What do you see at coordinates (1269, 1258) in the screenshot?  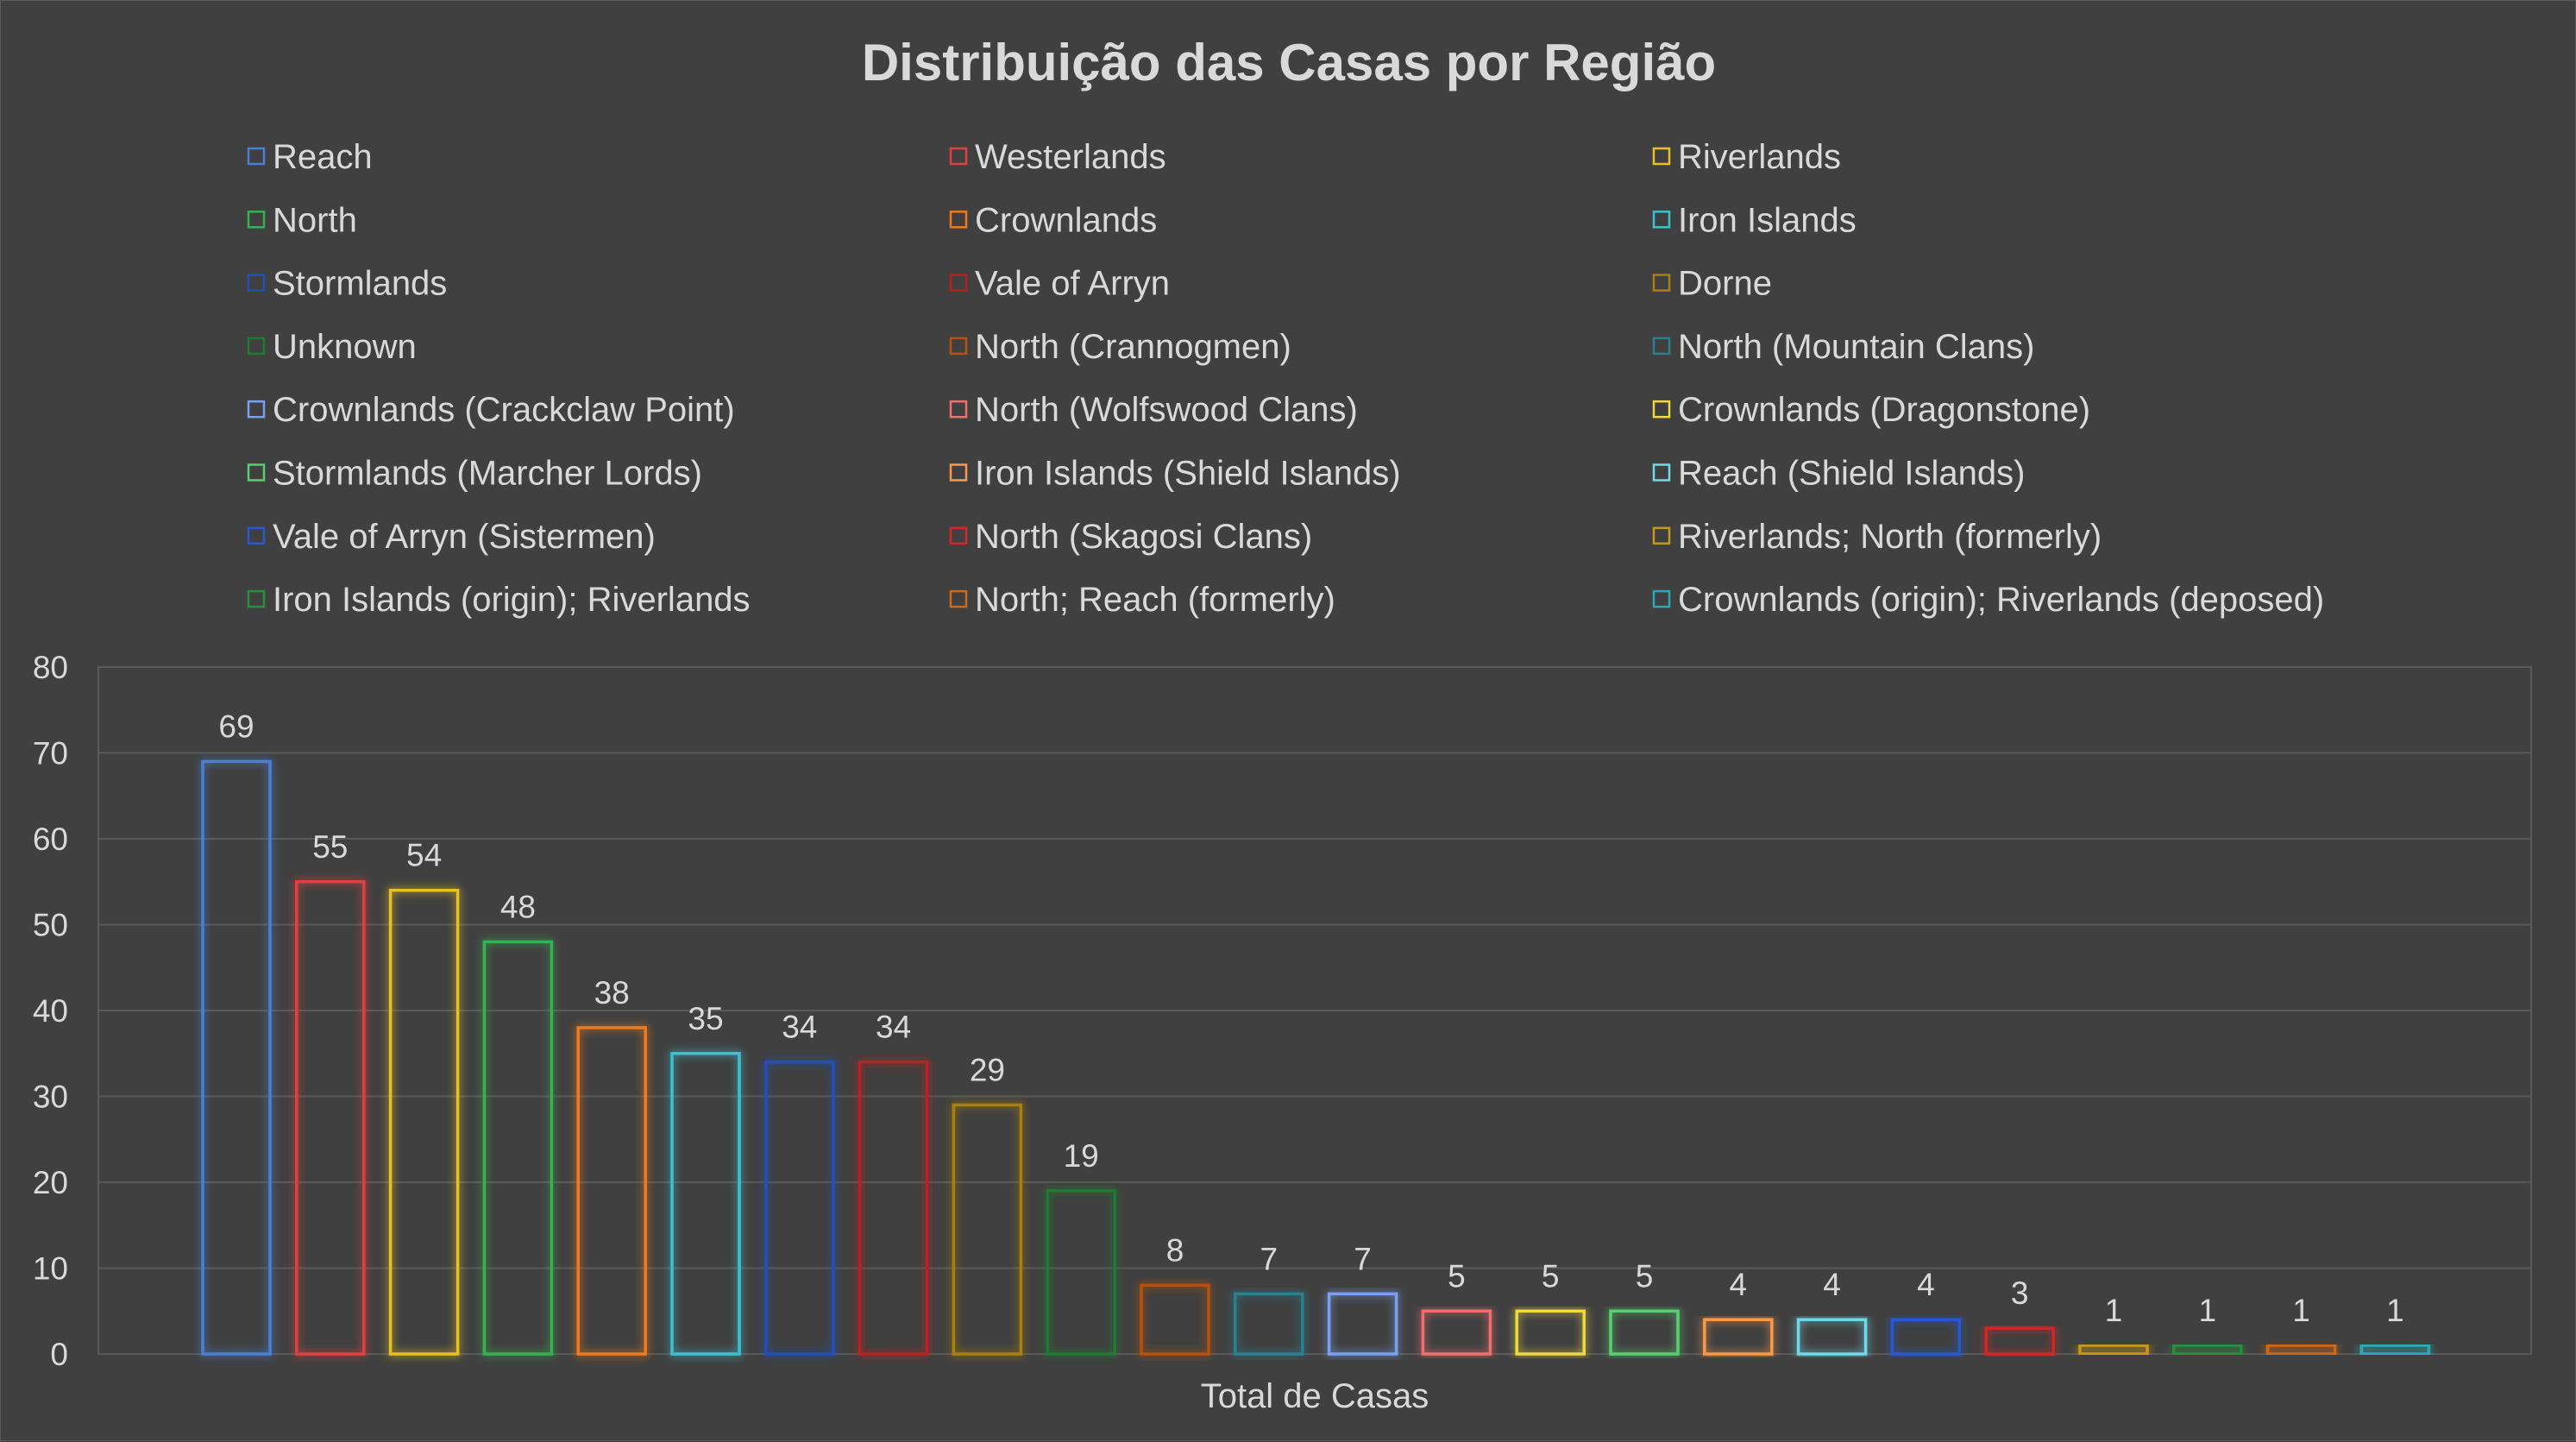 I see `data-label: 7` at bounding box center [1269, 1258].